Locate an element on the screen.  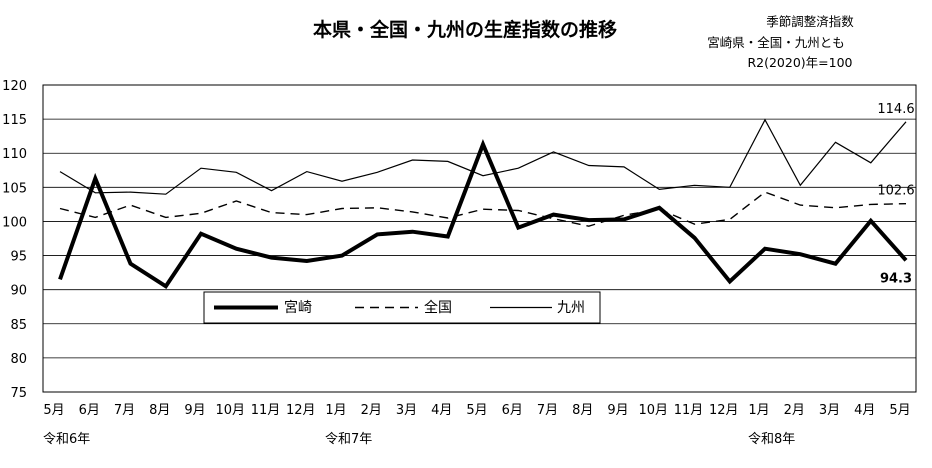
y-tick-label: 95 is located at coordinates (18, 257).